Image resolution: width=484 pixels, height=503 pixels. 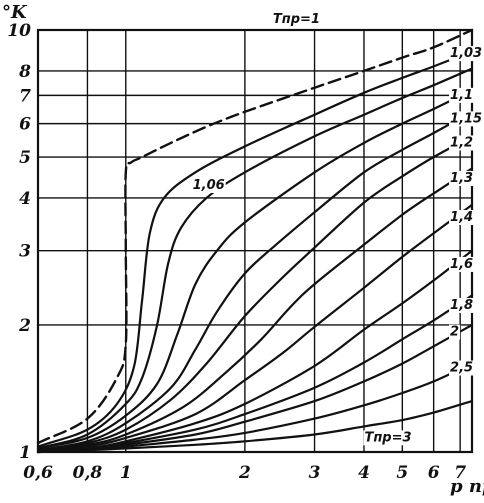 I want to click on y-tick-labels: 1 2 3 4 5 6 7 8 10, so click(x=19, y=242).